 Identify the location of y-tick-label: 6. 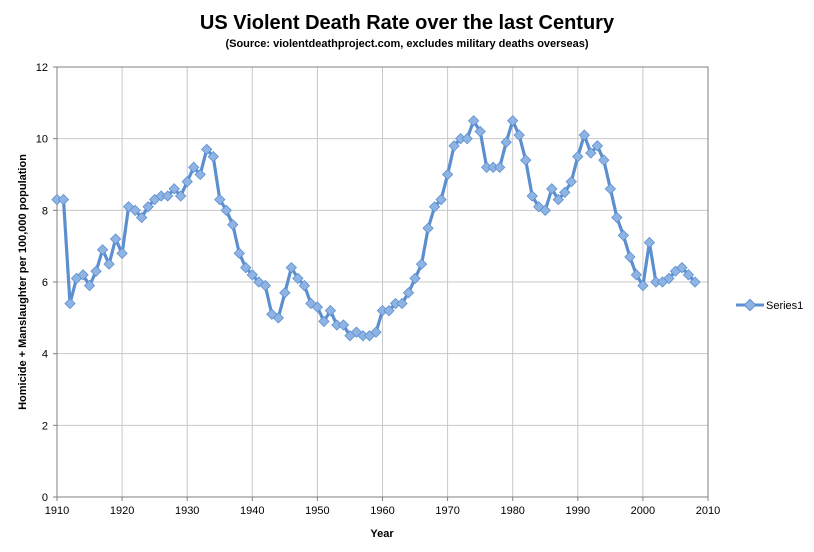
(45, 283).